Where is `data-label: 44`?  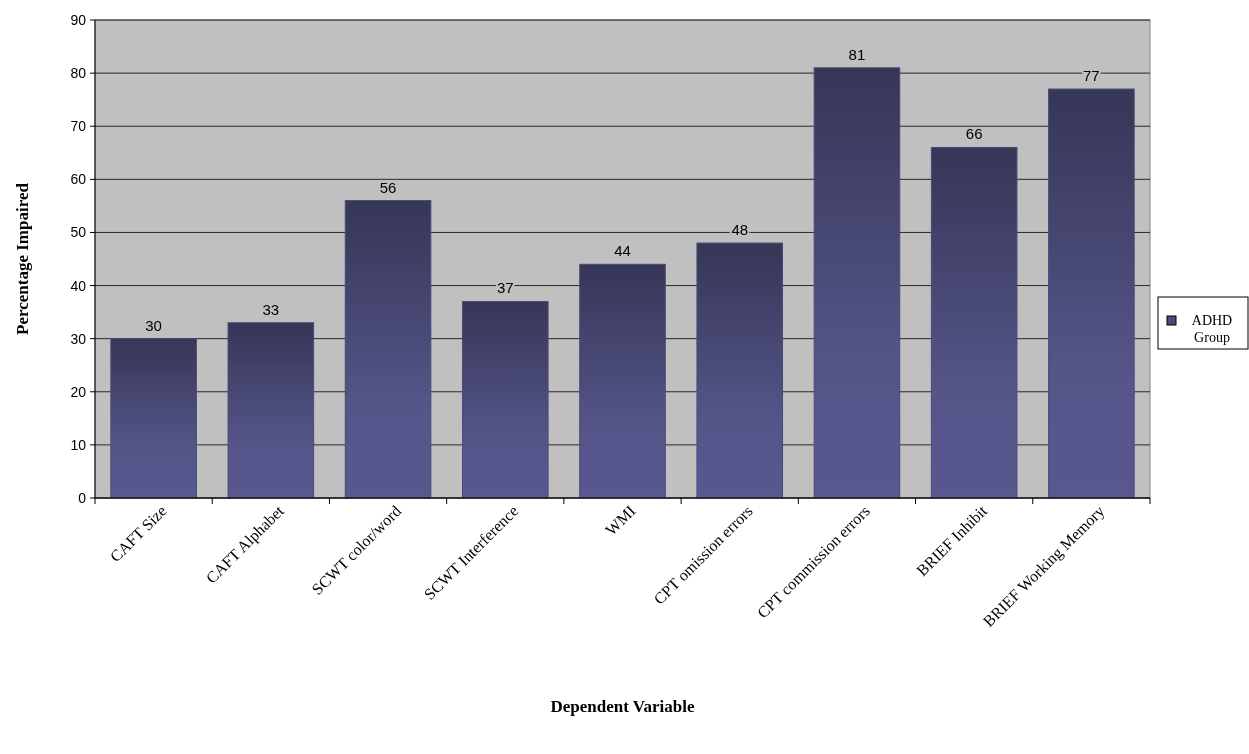 data-label: 44 is located at coordinates (622, 251).